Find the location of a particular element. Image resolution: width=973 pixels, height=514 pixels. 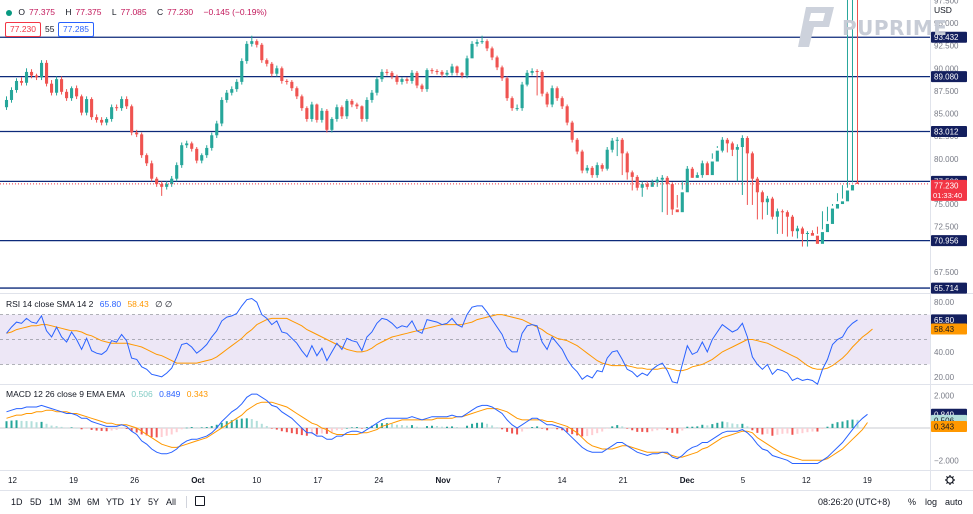

log-toggle: log is located at coordinates (931, 502).